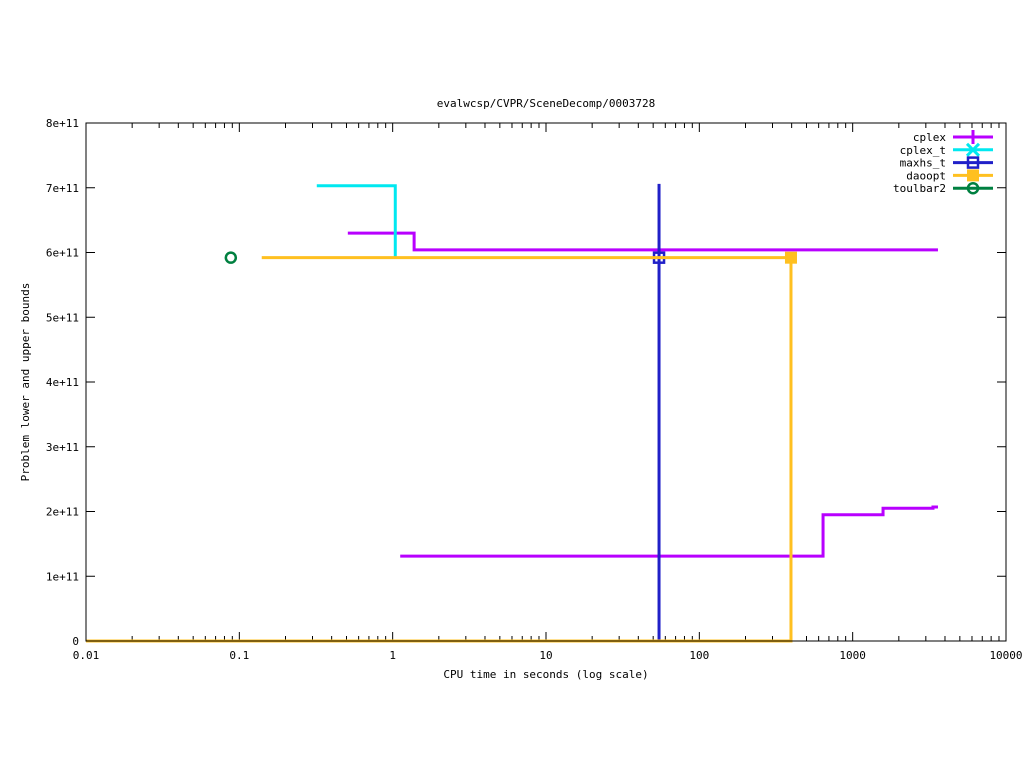  What do you see at coordinates (546, 103) in the screenshot?
I see `chart-title: evalwcsp/CVPR/SceneDecomp/0003728` at bounding box center [546, 103].